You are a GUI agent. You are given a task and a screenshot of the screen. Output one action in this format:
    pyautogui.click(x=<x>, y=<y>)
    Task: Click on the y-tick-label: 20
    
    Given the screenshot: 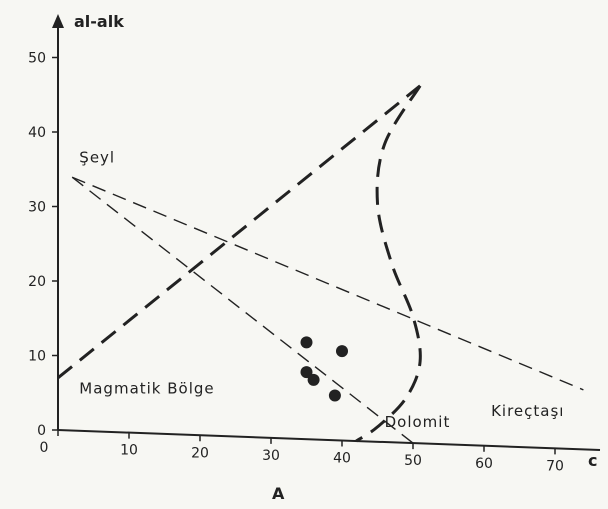 What is the action you would take?
    pyautogui.click(x=37, y=282)
    